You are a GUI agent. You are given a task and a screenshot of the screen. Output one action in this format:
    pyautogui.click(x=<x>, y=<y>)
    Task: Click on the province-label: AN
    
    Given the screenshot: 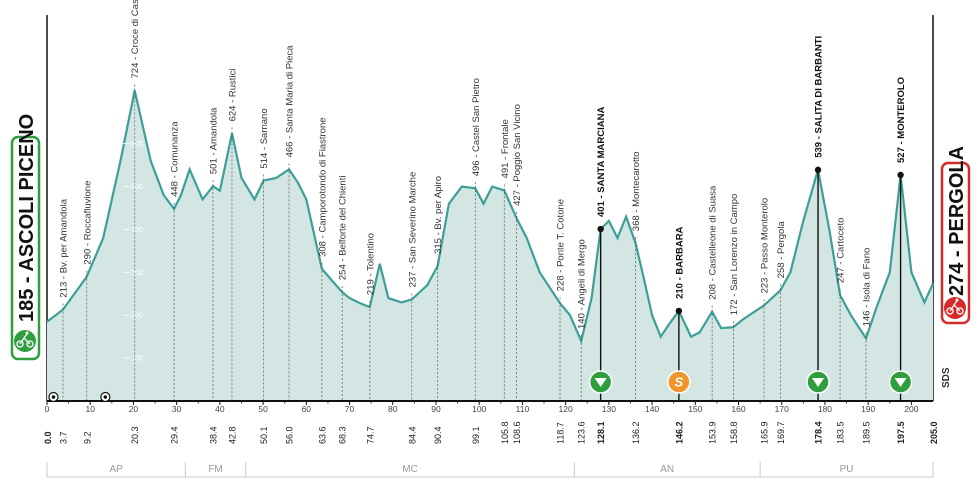 What is the action you would take?
    pyautogui.click(x=667, y=469)
    